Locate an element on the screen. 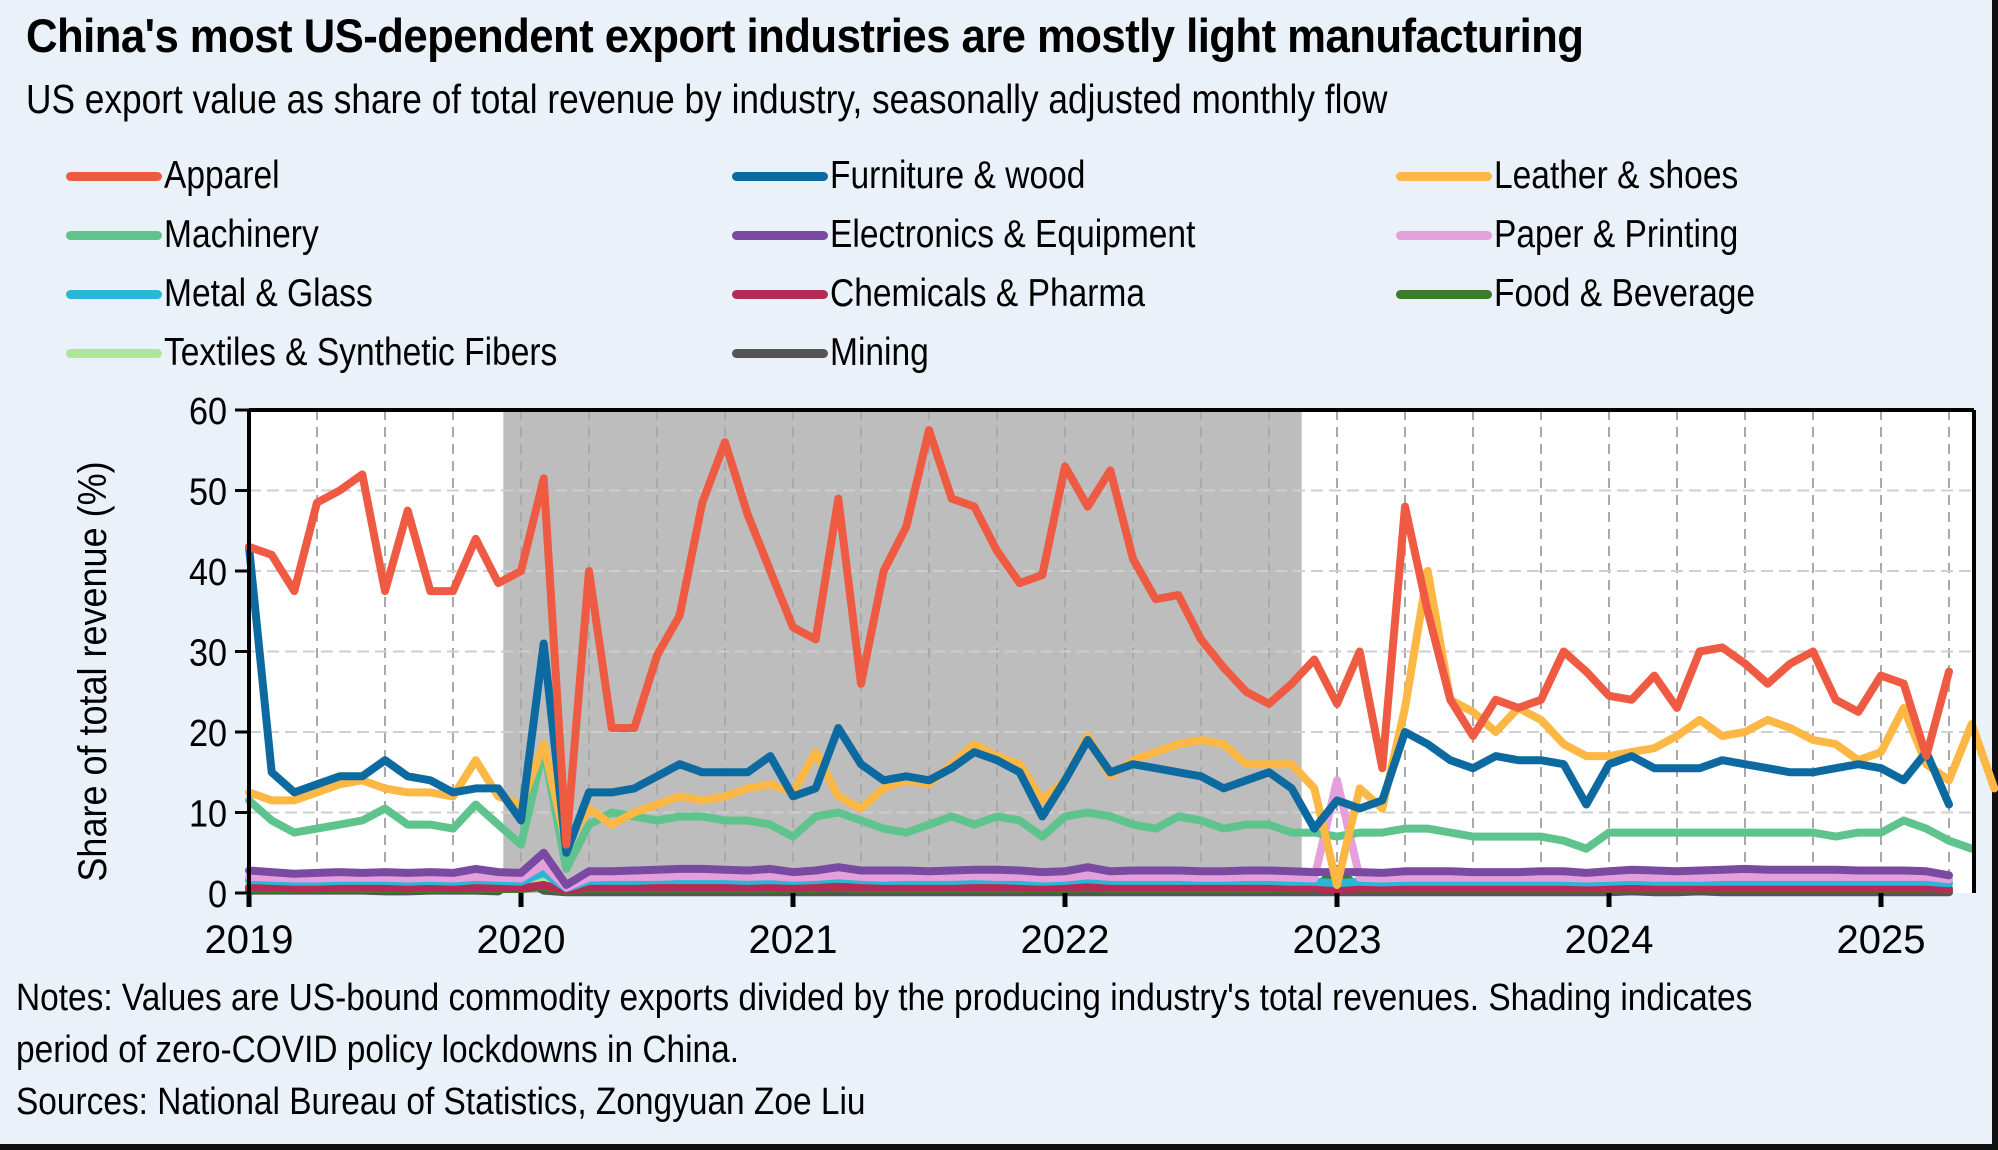 The image size is (1998, 1150). legend-item: Leather & shoes is located at coordinates (1587, 176).